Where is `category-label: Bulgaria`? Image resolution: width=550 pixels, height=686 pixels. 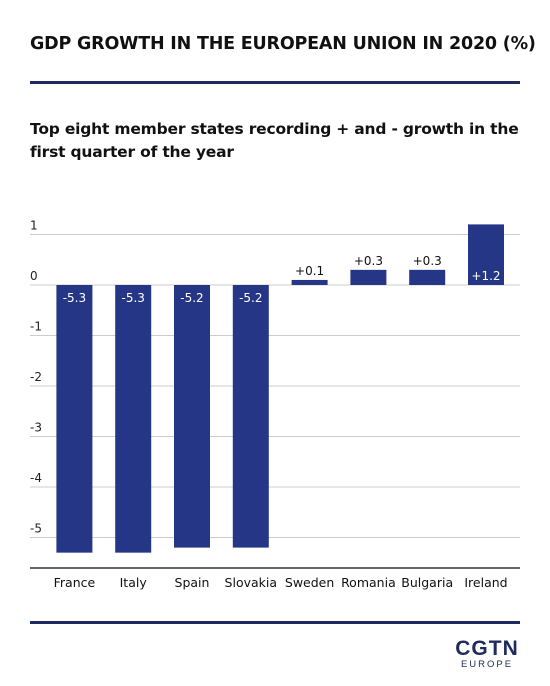
category-label: Bulgaria is located at coordinates (427, 582).